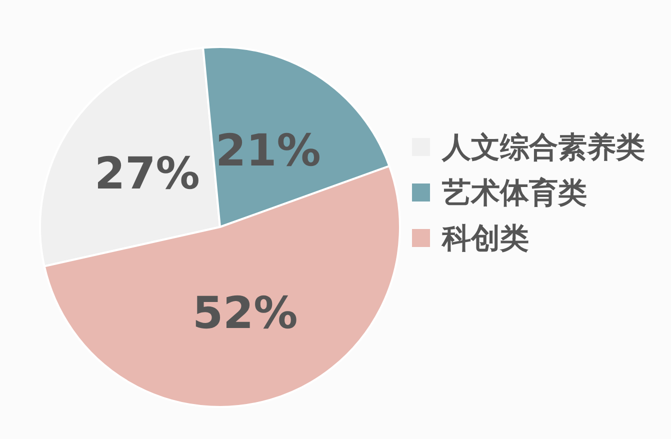 This screenshot has width=671, height=439. I want to click on legend-label: 艺术体育类, so click(514, 193).